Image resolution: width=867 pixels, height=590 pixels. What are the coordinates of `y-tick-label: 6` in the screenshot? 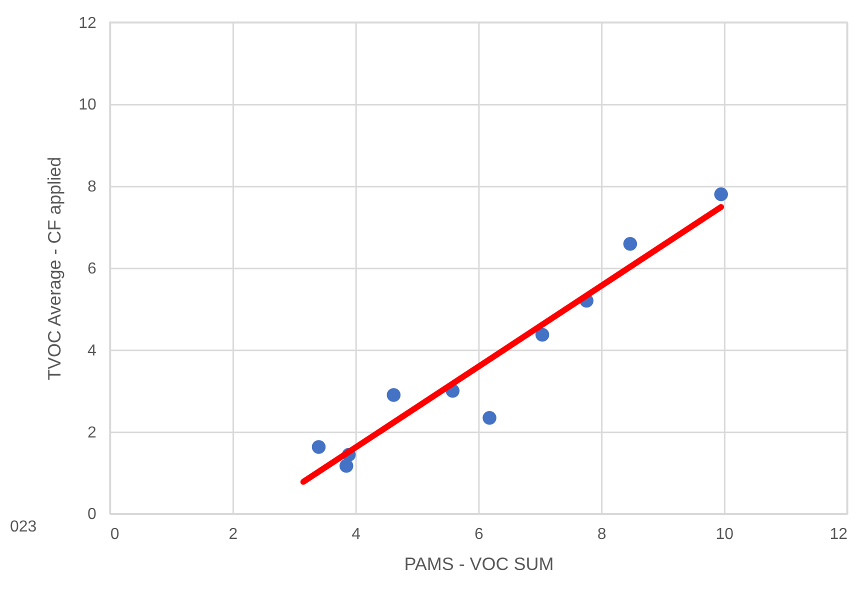 It's located at (92, 269).